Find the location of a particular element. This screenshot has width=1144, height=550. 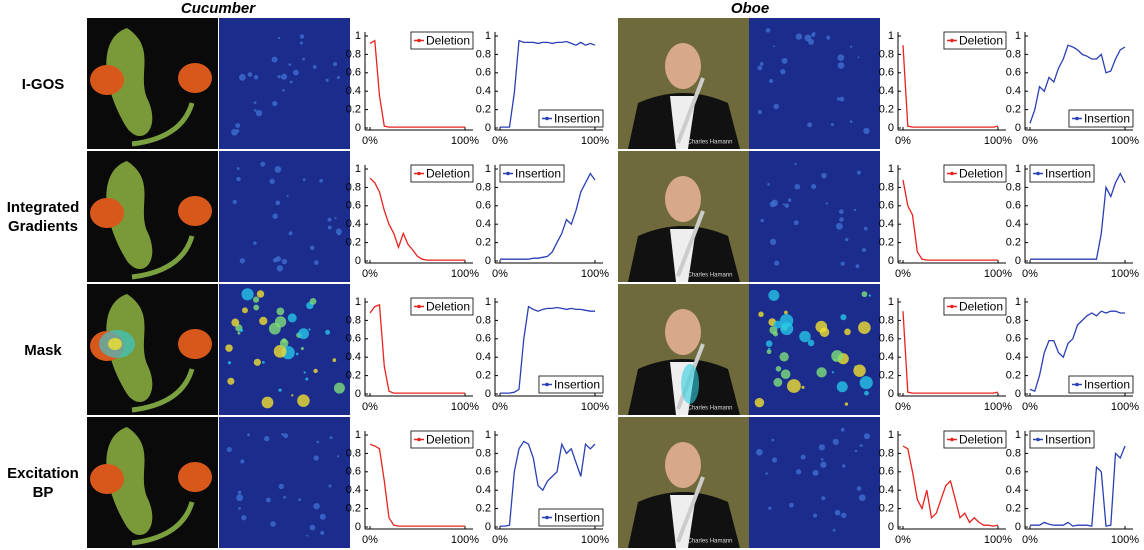

watermark: Charles Hamann is located at coordinates (709, 409).